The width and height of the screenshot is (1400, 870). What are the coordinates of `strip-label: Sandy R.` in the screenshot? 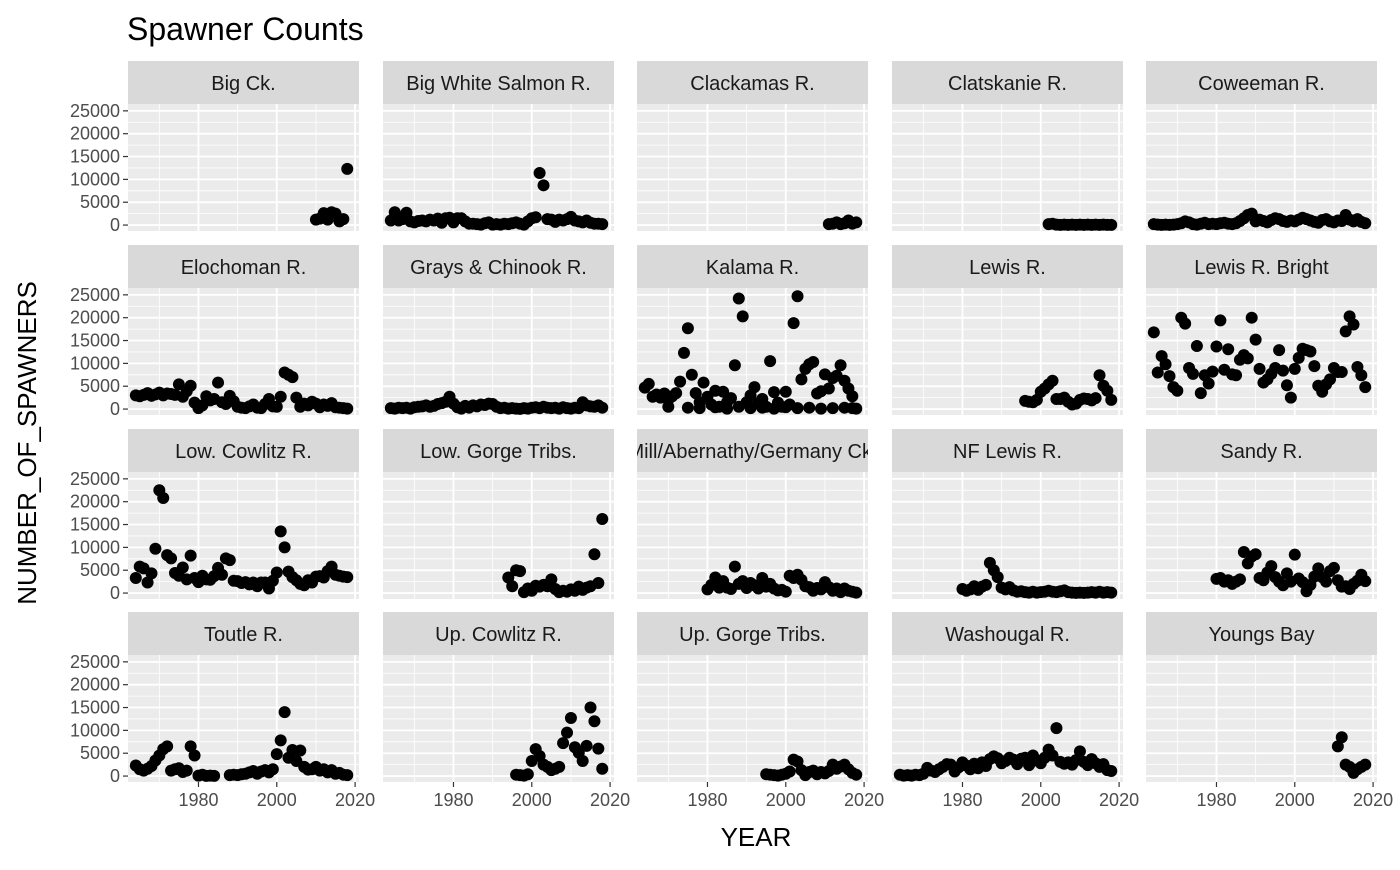 It's located at (1261, 452).